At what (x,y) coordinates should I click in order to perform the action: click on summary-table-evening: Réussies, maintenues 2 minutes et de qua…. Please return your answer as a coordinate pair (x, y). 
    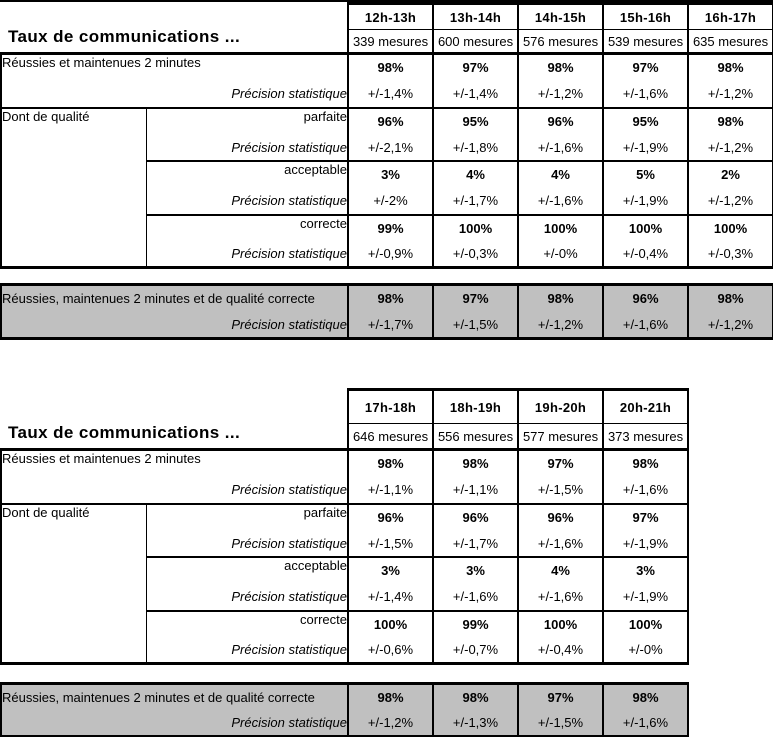
    Looking at the image, I should click on (344, 709).